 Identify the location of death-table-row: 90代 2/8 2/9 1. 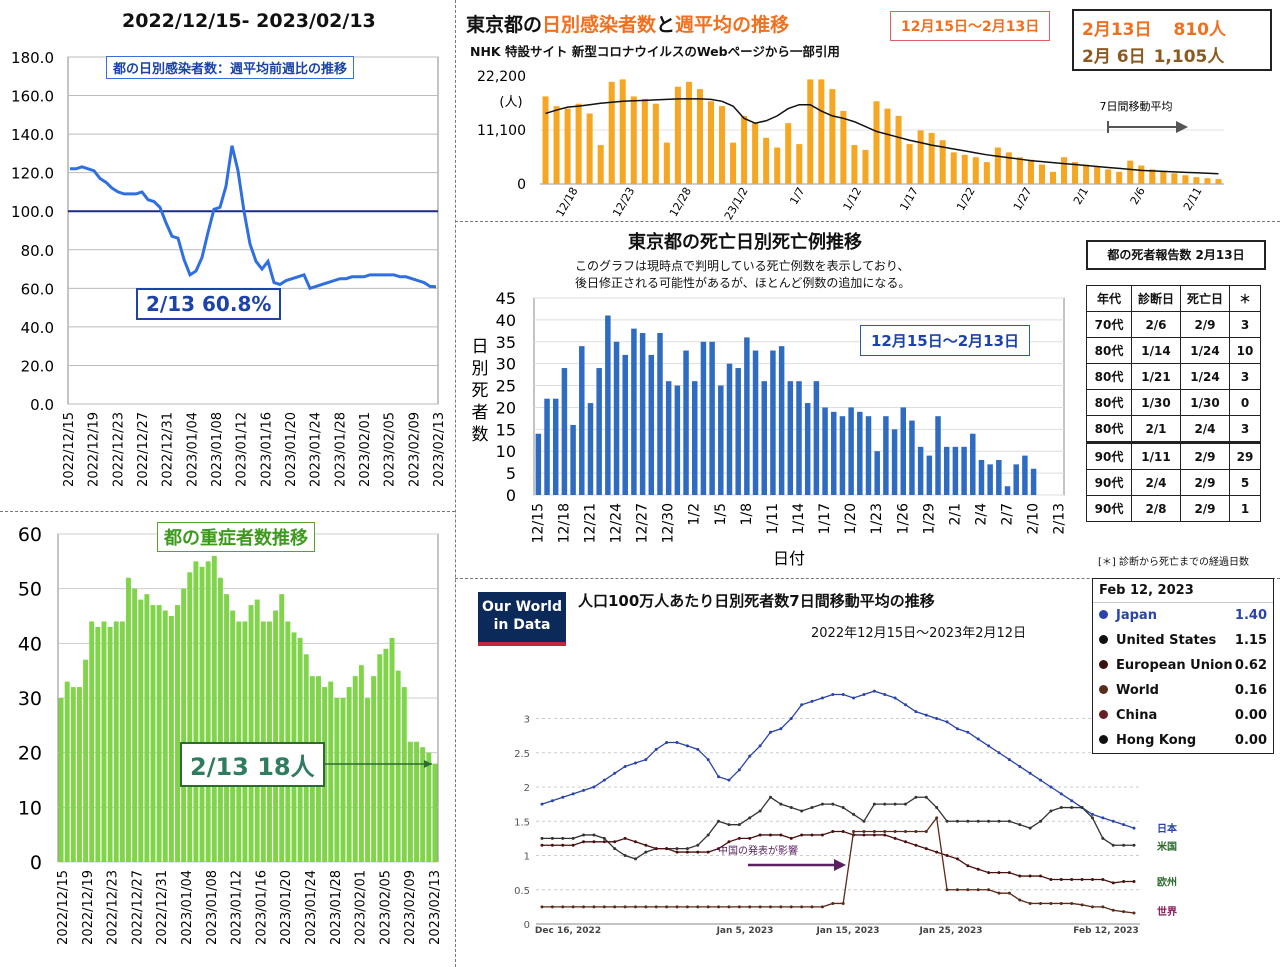
(1173, 508).